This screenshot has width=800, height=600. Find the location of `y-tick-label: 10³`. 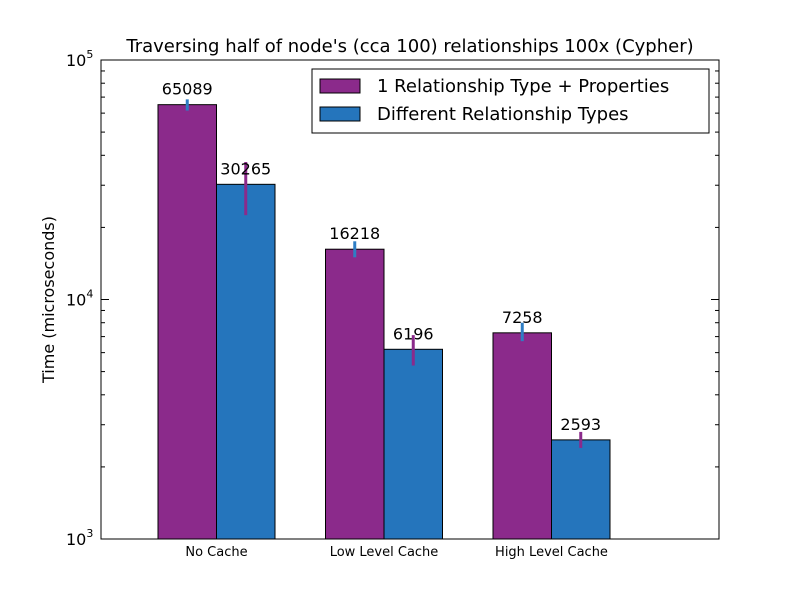

y-tick-label: 10³ is located at coordinates (79, 538).